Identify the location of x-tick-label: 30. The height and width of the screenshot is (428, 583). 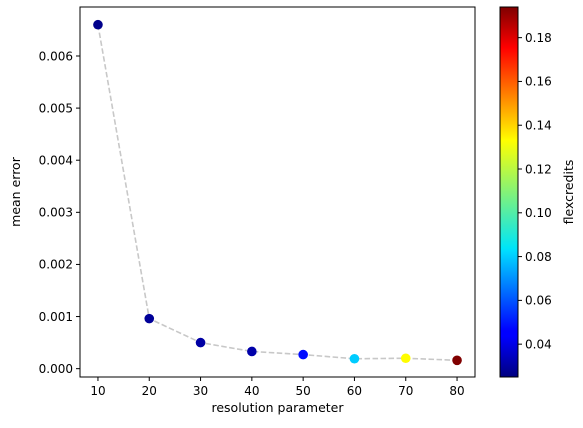
(200, 391).